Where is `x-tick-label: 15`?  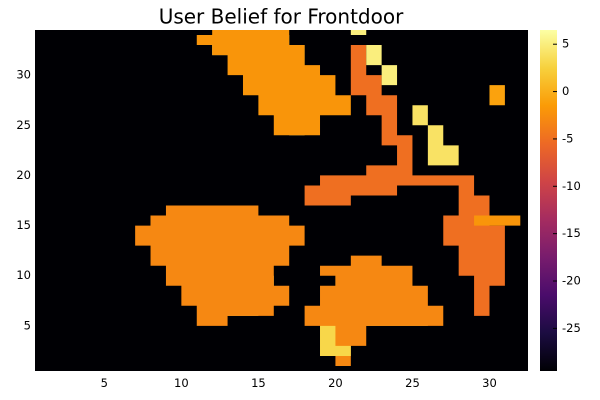
x-tick-label: 15 is located at coordinates (258, 383).